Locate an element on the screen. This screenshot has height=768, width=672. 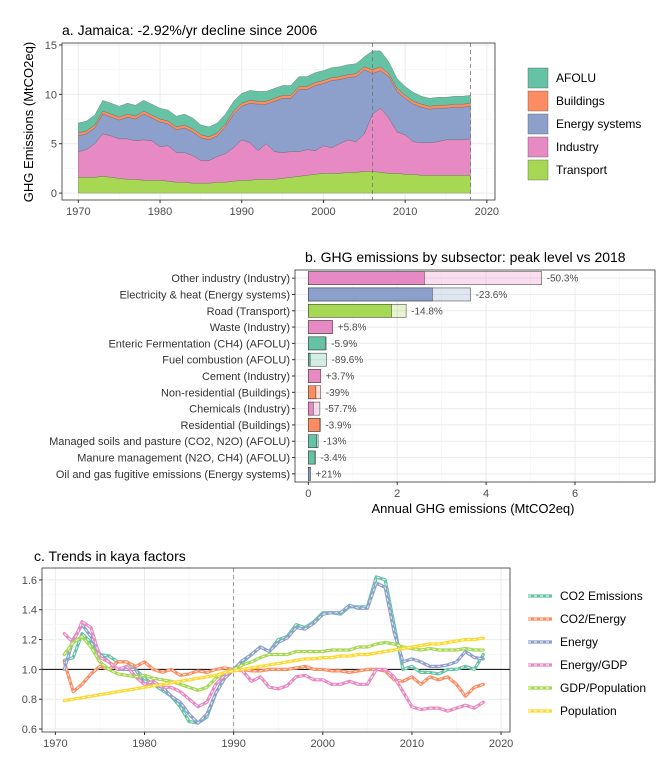
legend-label: Buildings is located at coordinates (580, 101).